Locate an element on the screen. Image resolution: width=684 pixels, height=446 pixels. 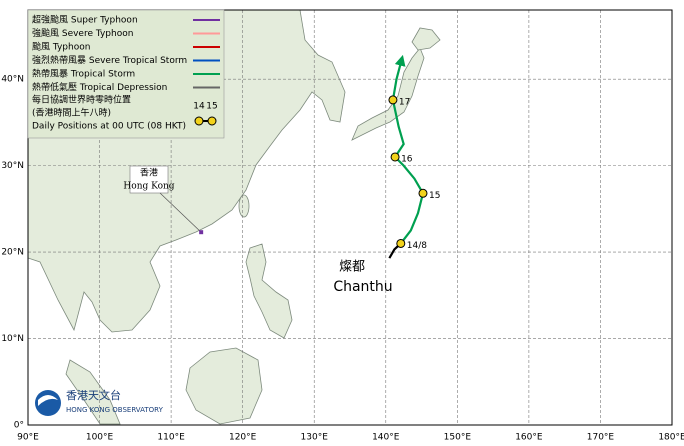
legend-daily-zh: (香港時間上午八時) is located at coordinates (71, 113).